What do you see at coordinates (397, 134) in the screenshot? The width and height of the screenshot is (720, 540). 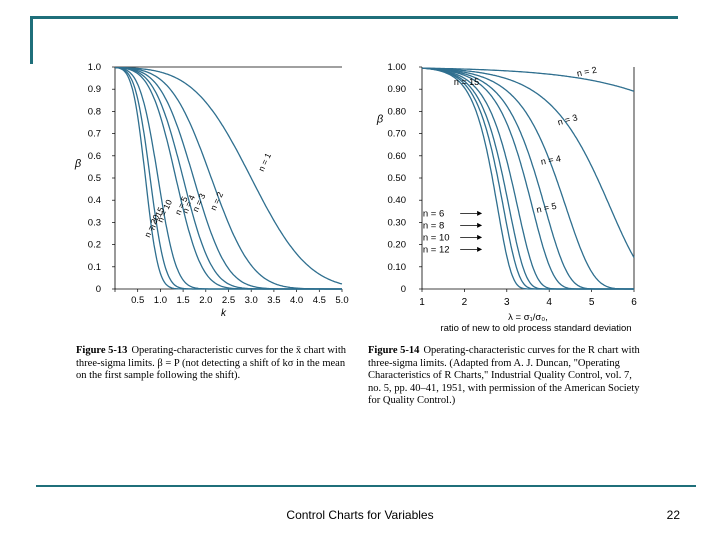 I see `y-tick-label: 0.70` at bounding box center [397, 134].